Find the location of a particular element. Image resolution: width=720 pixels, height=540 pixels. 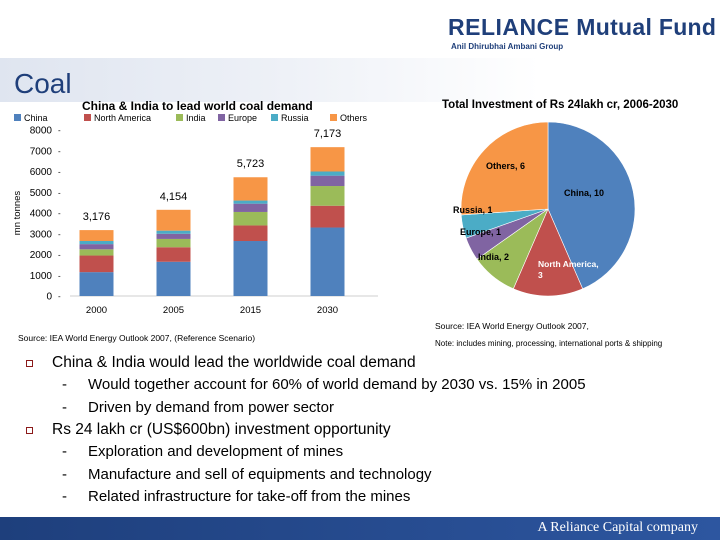

y-tick-label: 3000 is located at coordinates (41, 234).